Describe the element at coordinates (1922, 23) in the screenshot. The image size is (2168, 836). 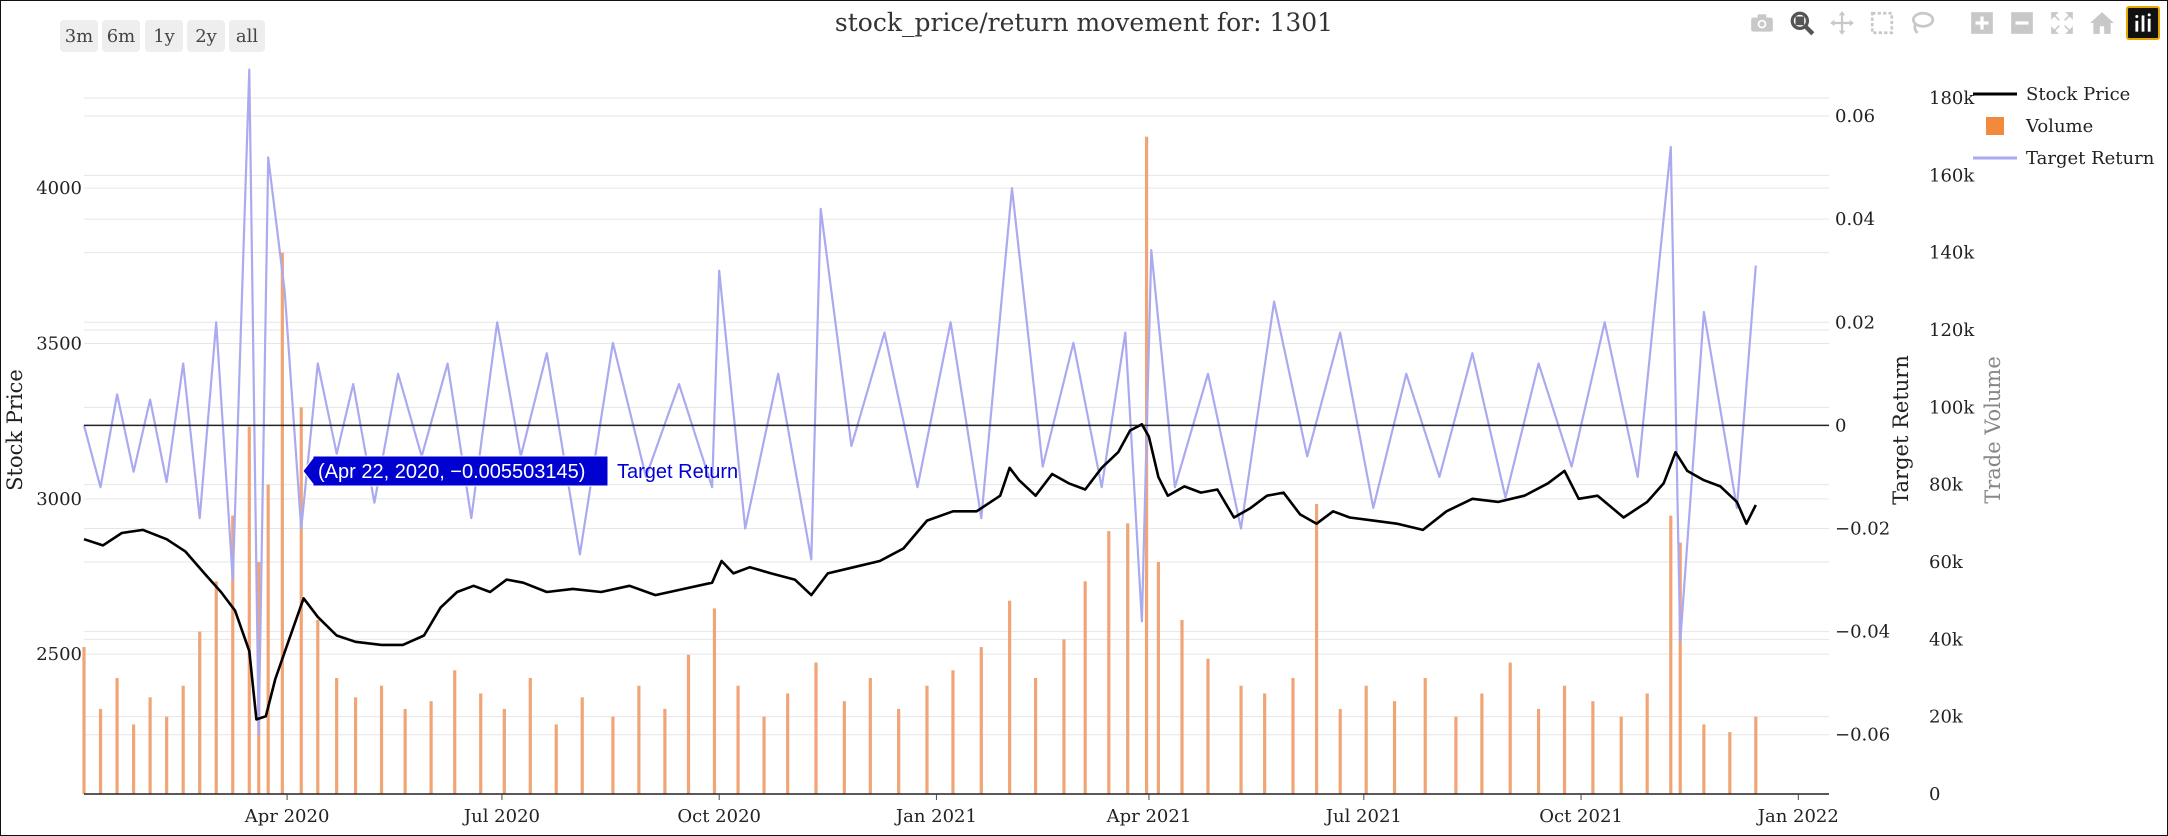
I see `lasso-icon` at that location.